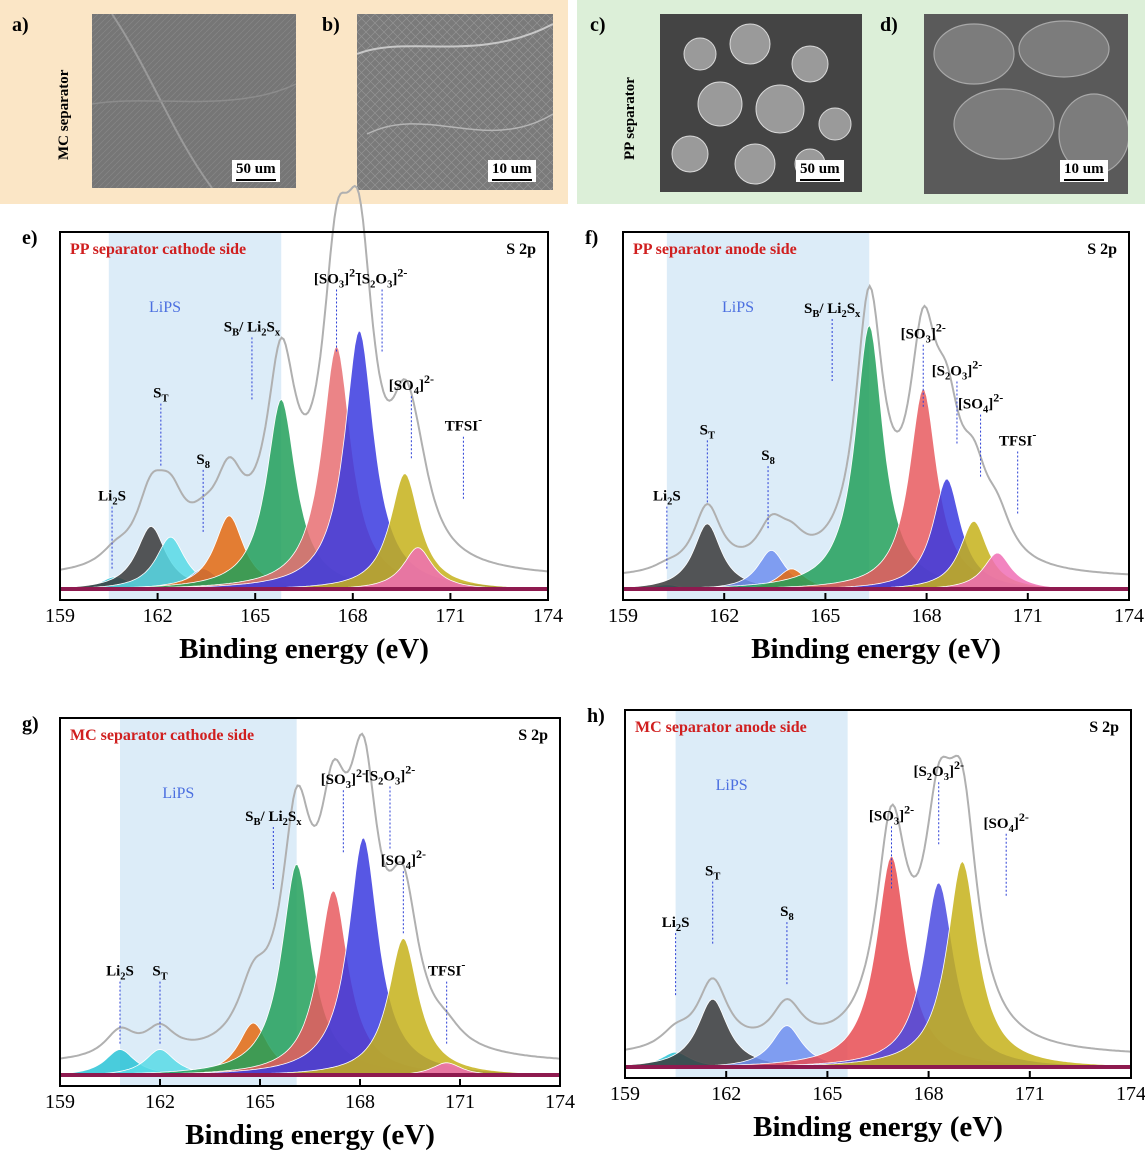  Describe the element at coordinates (721, 727) in the screenshot. I see `panel-title: MC separator anode side` at that location.